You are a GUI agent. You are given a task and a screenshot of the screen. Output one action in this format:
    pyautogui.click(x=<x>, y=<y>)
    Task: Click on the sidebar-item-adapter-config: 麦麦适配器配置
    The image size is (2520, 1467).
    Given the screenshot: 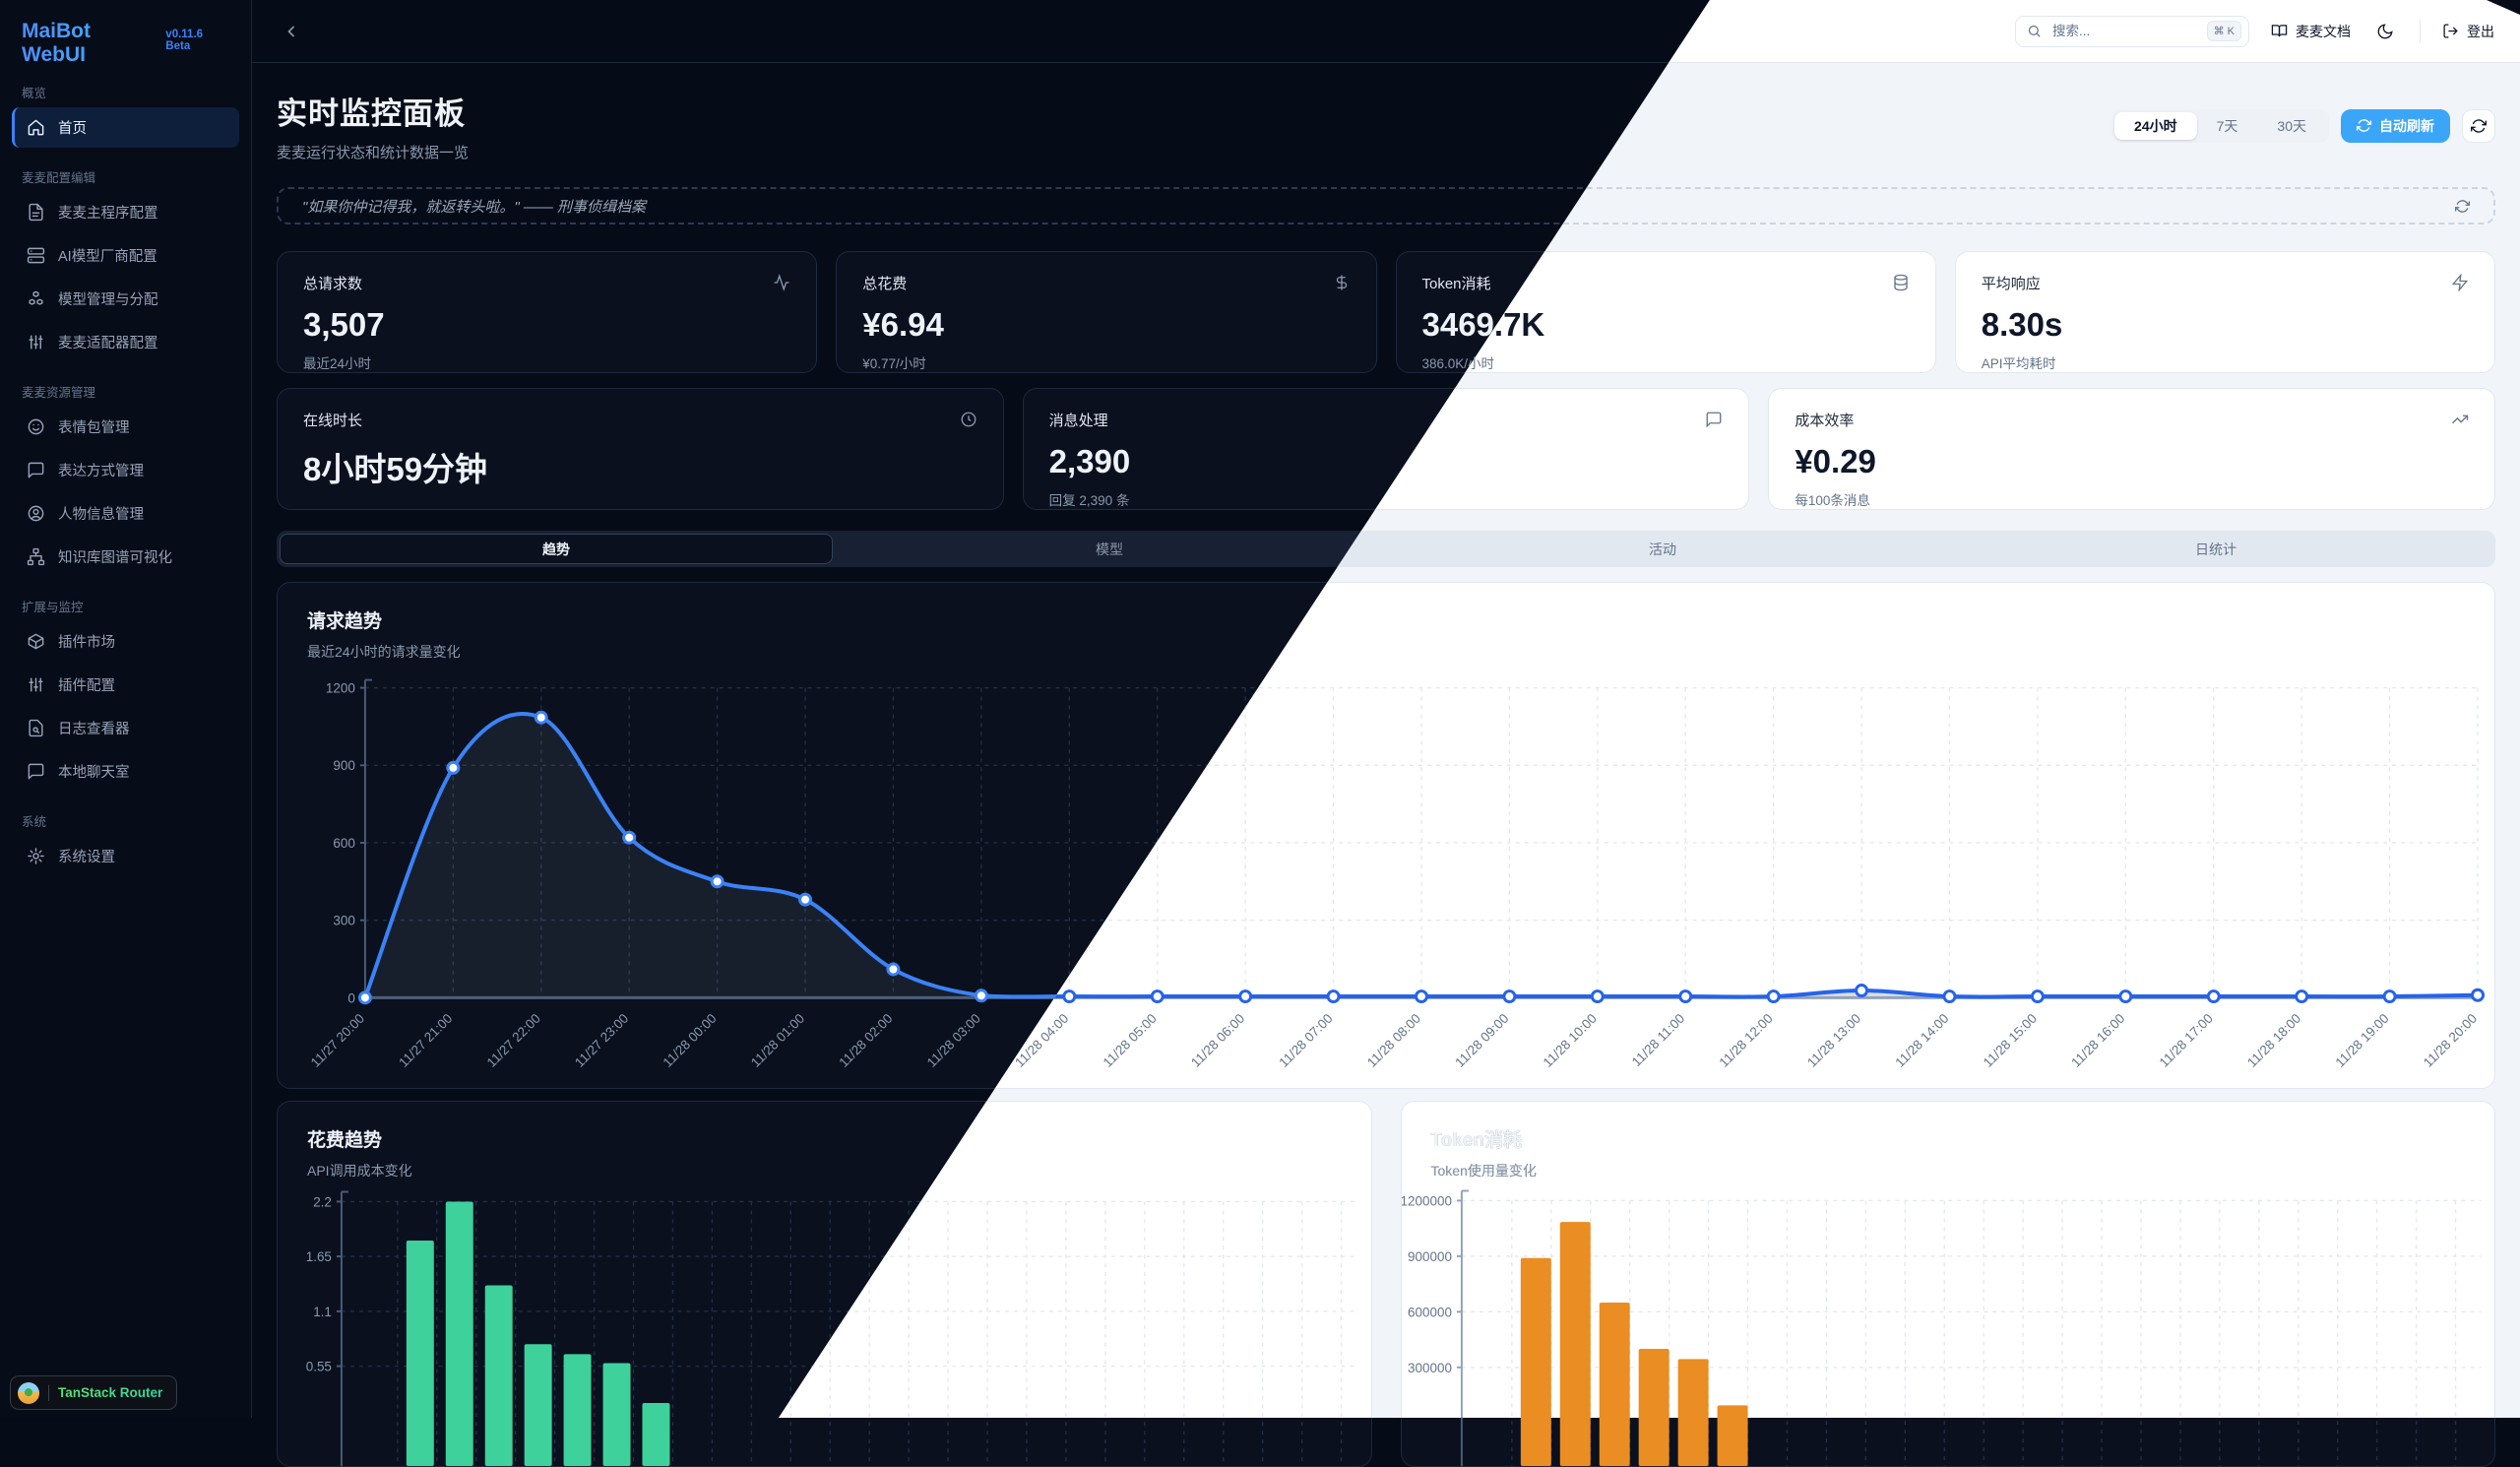 What is the action you would take?
    pyautogui.click(x=125, y=342)
    